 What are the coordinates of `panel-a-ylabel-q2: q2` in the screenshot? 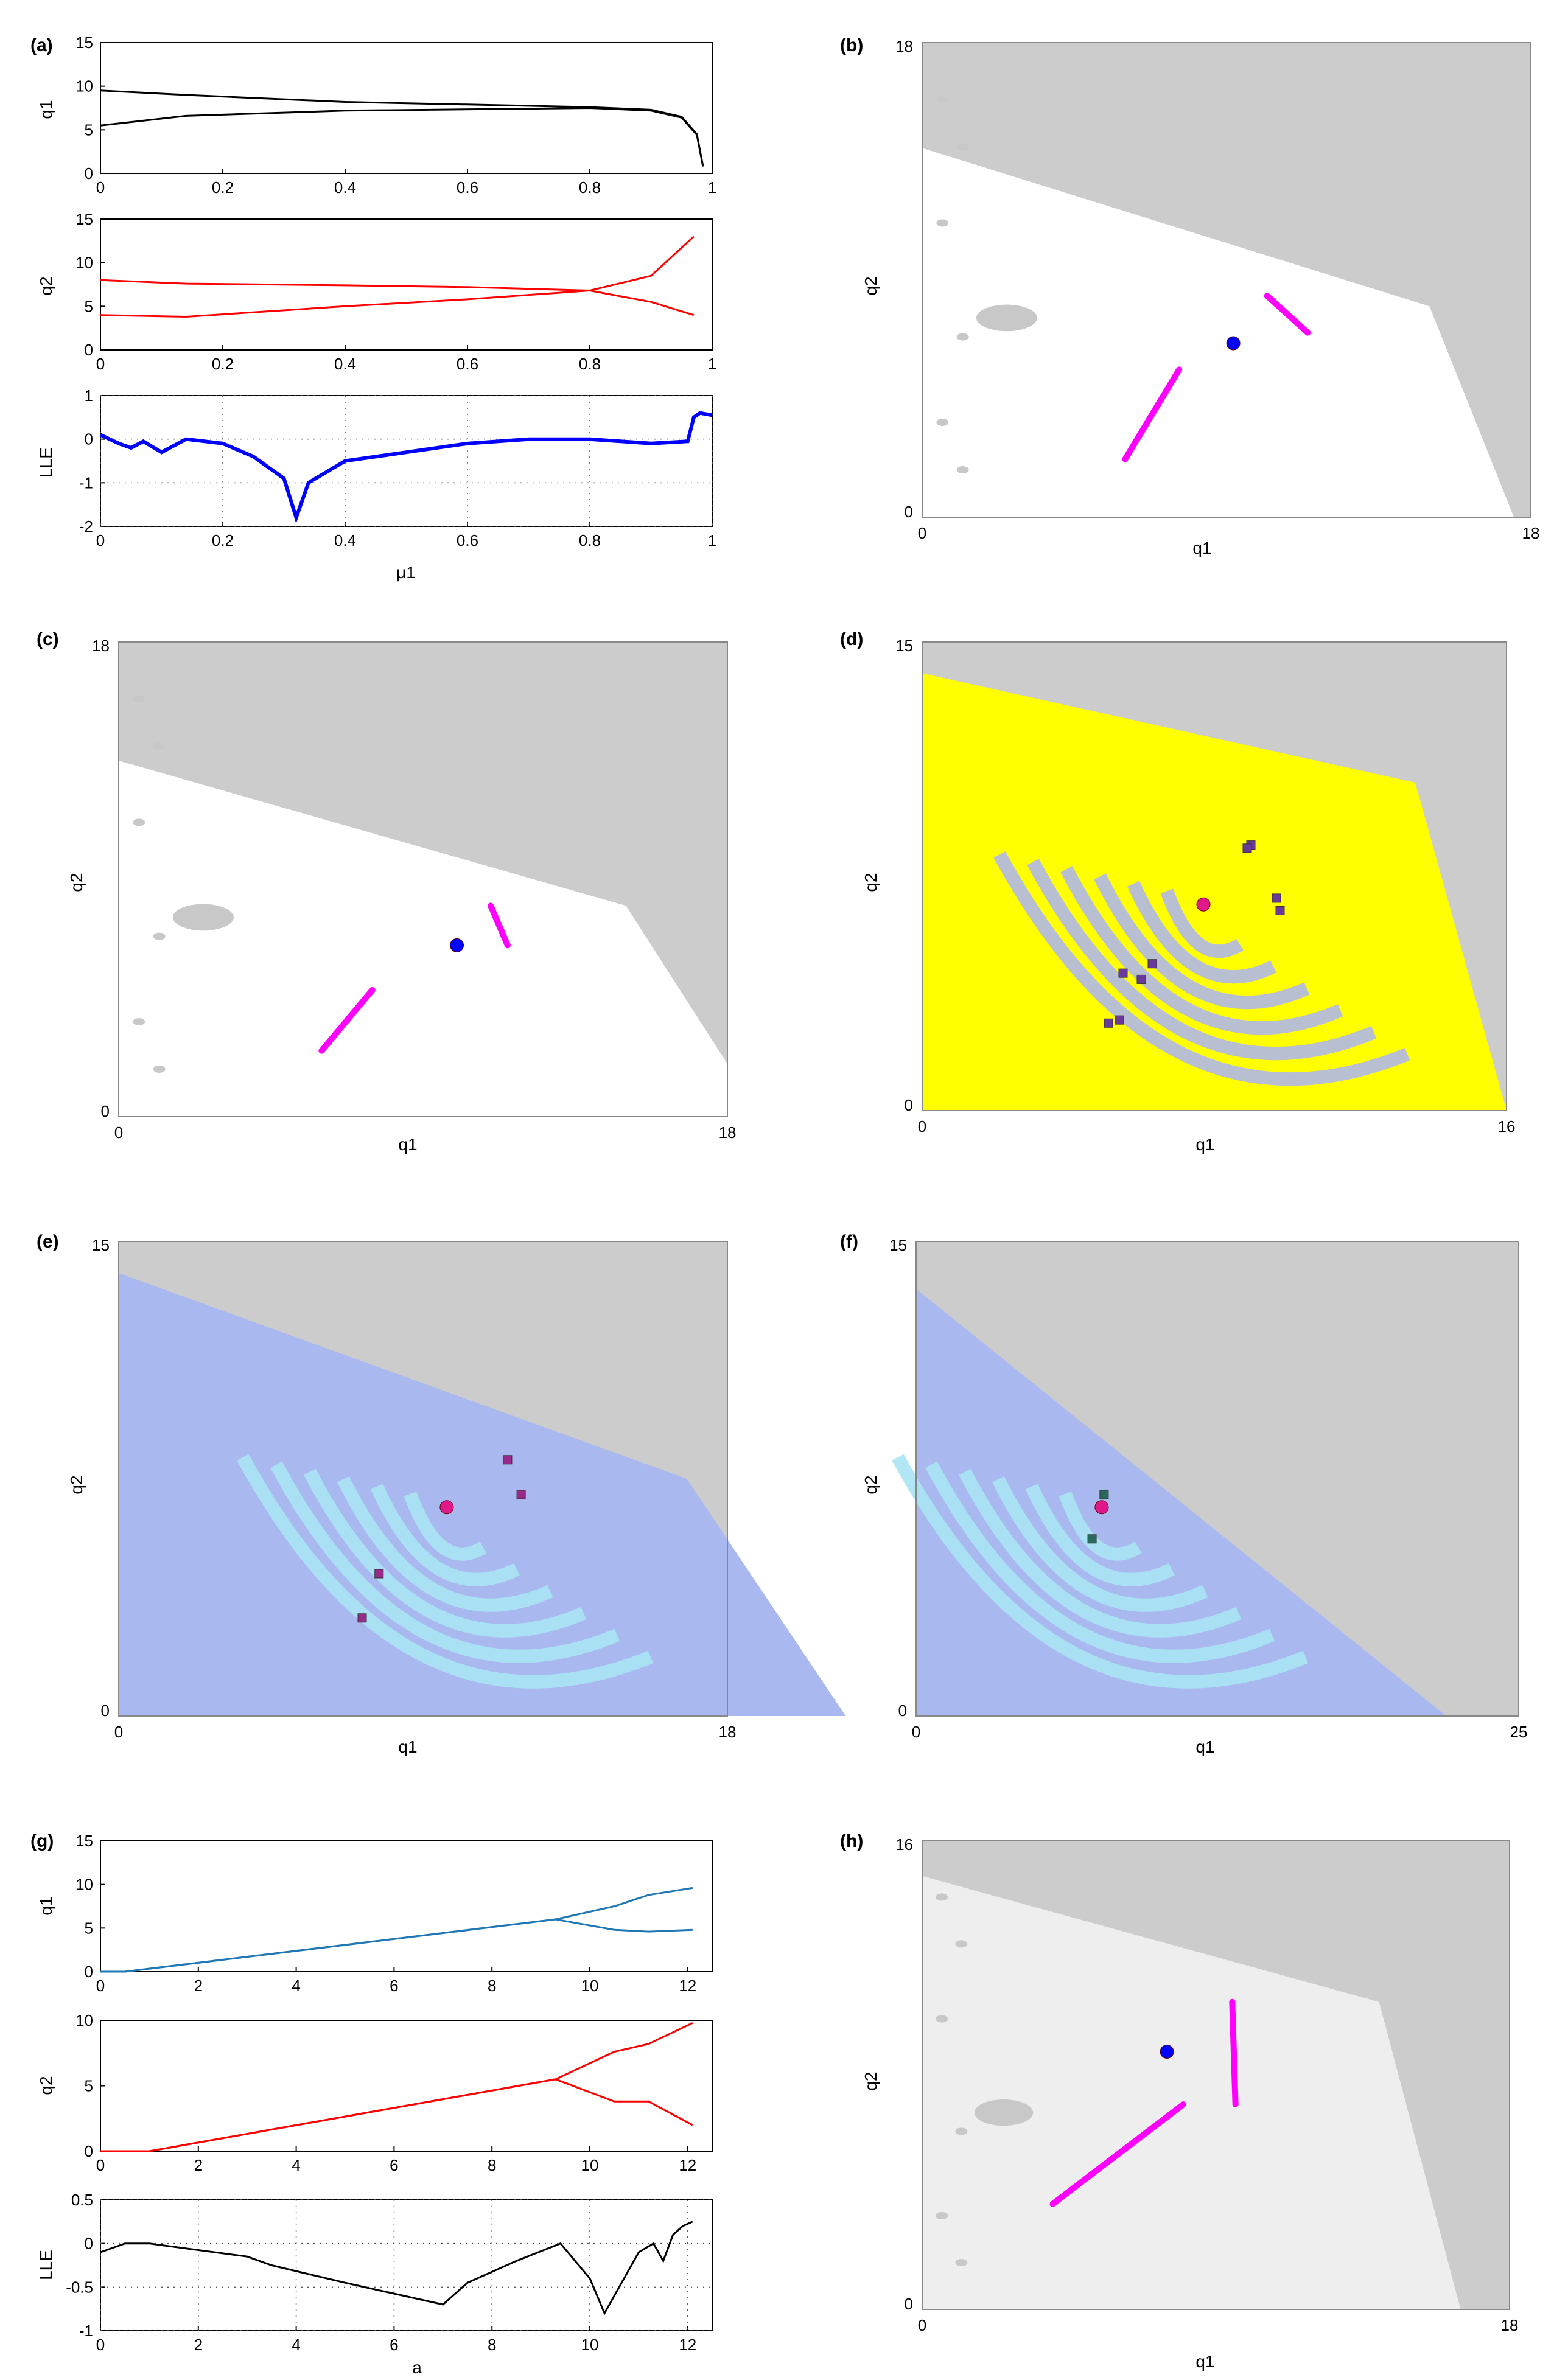 It's located at (46, 285).